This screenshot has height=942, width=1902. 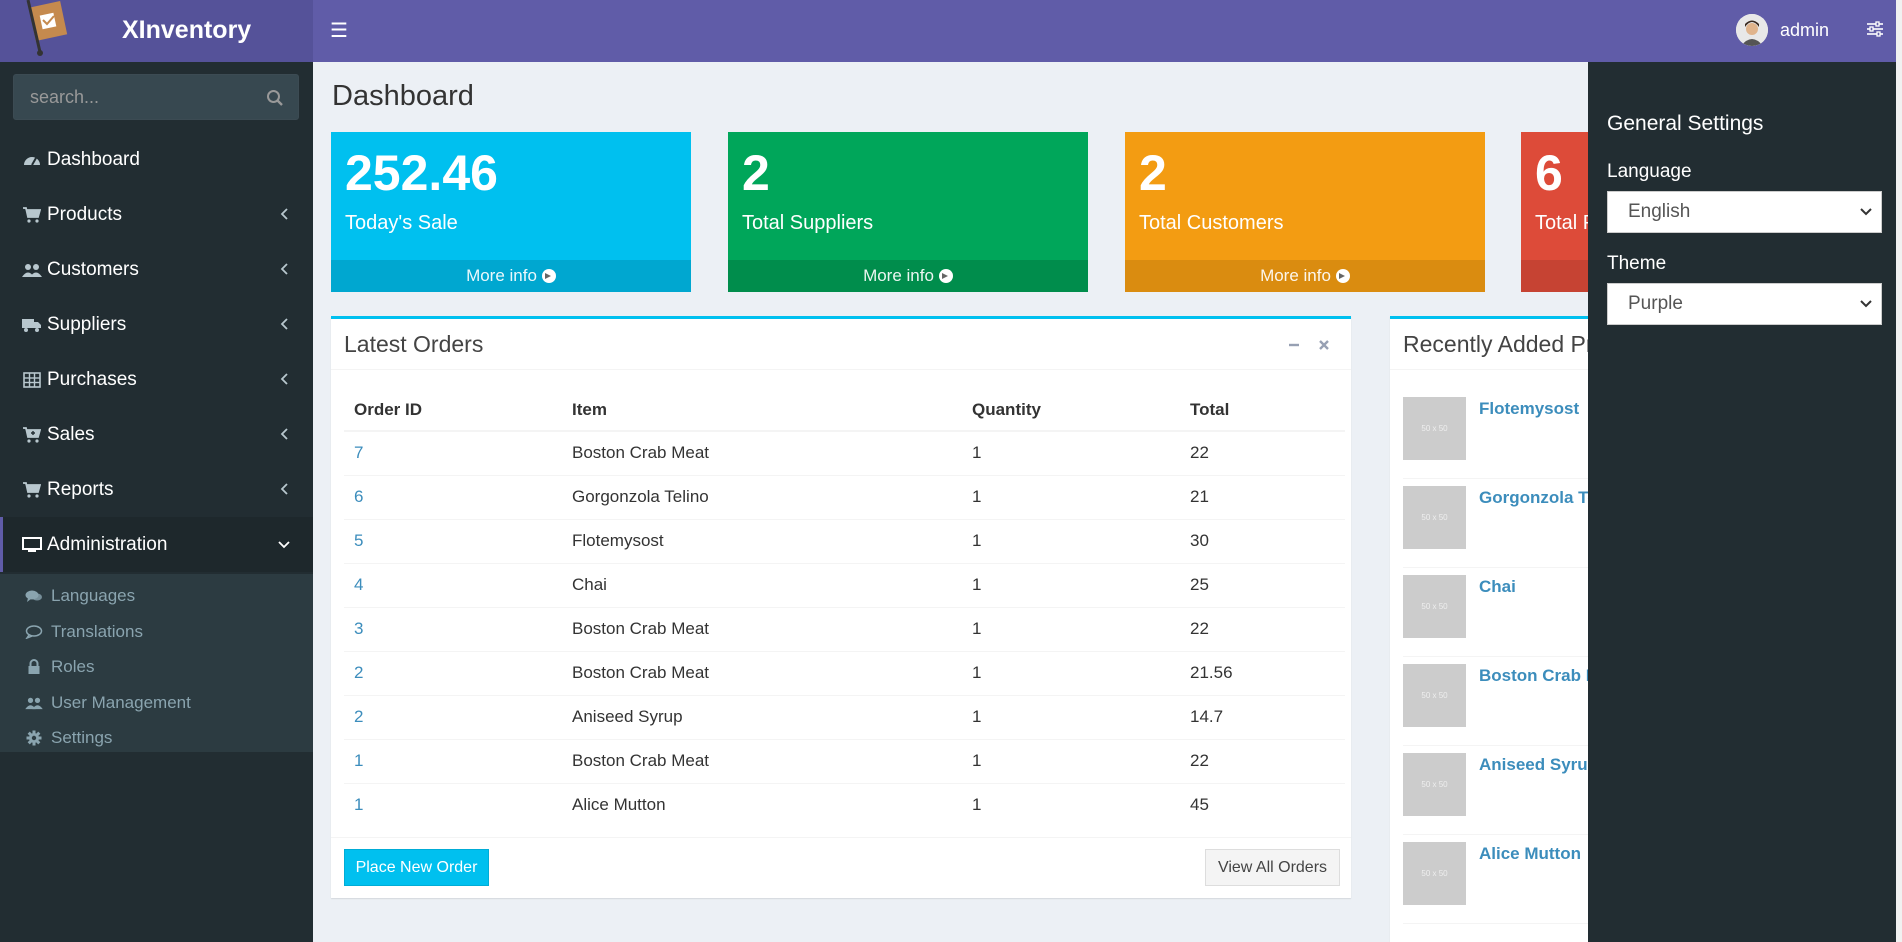 I want to click on sidebar-item-user-management: User Management, so click(x=156, y=702).